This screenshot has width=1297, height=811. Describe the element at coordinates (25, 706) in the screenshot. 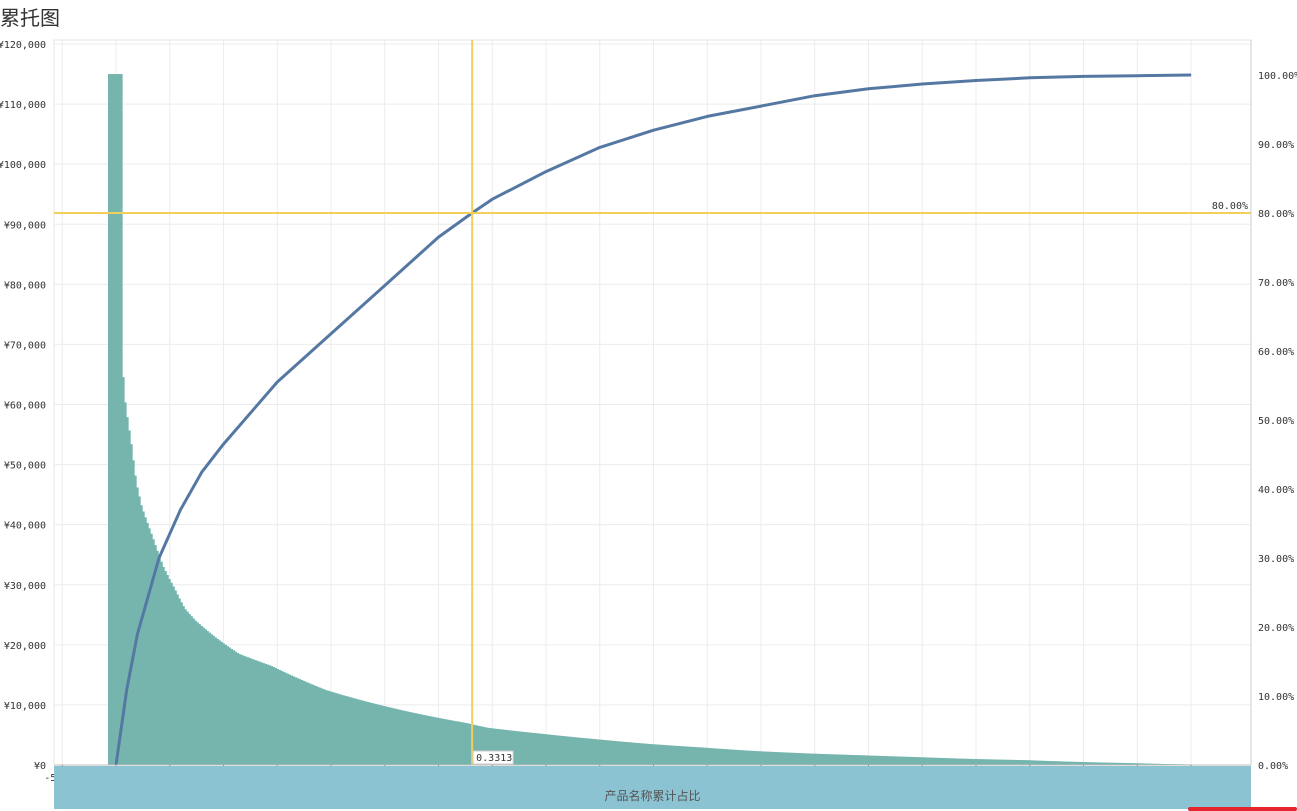

I see `left-y-tick-label: ¥10,000` at that location.